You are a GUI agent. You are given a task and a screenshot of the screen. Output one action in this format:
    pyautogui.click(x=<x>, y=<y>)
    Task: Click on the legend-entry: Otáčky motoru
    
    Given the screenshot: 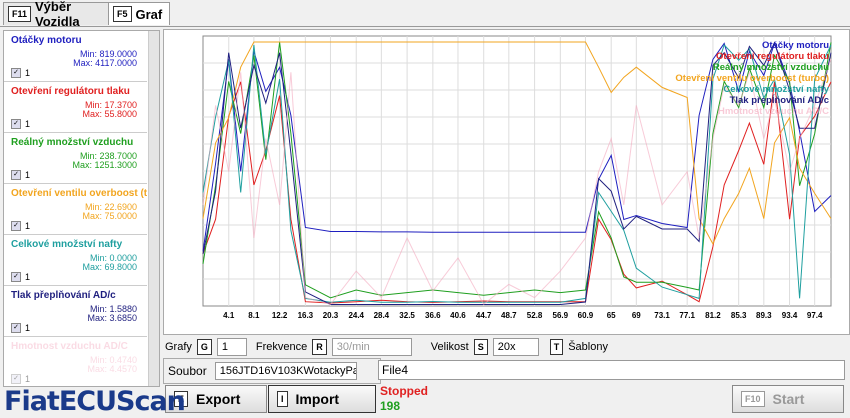 What is the action you would take?
    pyautogui.click(x=795, y=45)
    